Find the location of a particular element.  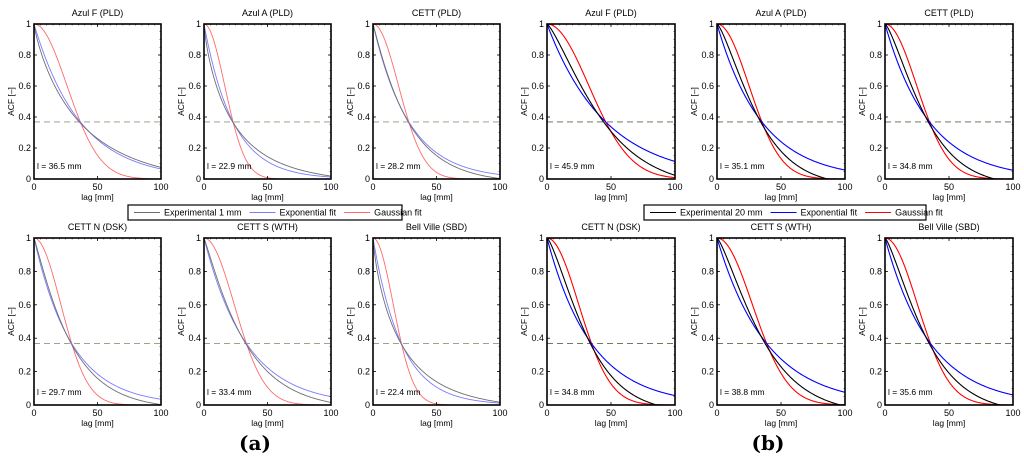

panel-label-a: (a) is located at coordinates (255, 443).